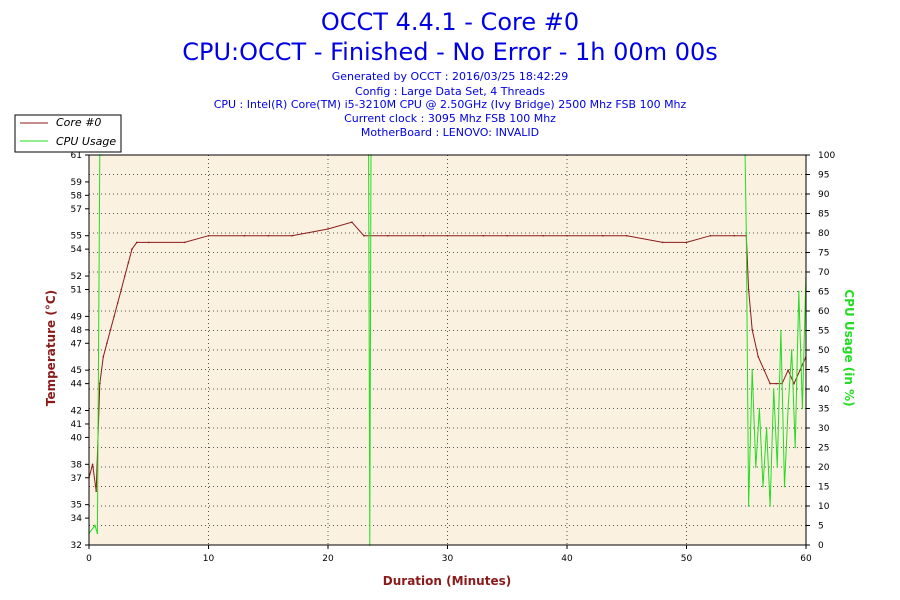  Describe the element at coordinates (76, 210) in the screenshot. I see `y-left-tick-label: 57` at that location.